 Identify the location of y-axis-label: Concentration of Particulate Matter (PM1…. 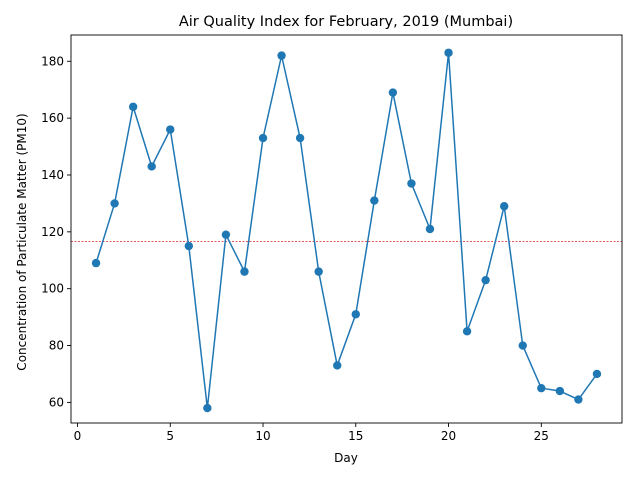
(22, 241).